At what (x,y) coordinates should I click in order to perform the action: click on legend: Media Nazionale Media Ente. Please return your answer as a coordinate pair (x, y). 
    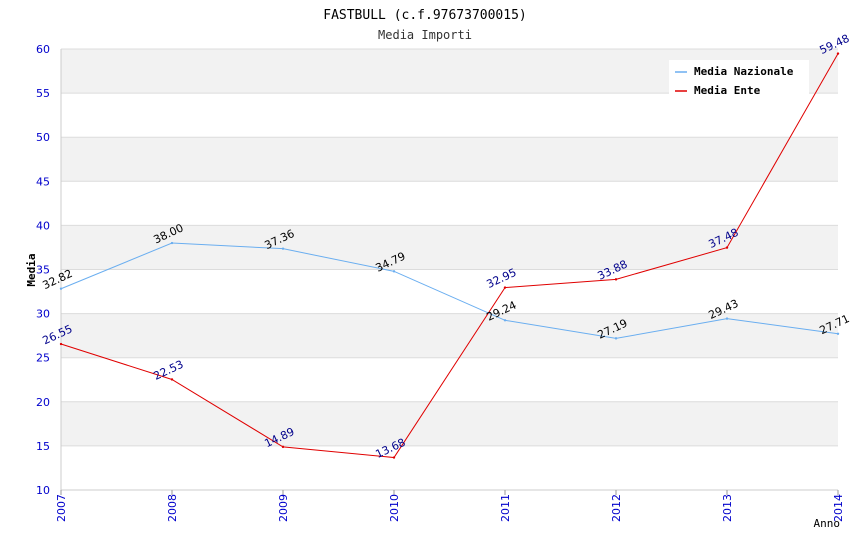
    Looking at the image, I should click on (739, 78).